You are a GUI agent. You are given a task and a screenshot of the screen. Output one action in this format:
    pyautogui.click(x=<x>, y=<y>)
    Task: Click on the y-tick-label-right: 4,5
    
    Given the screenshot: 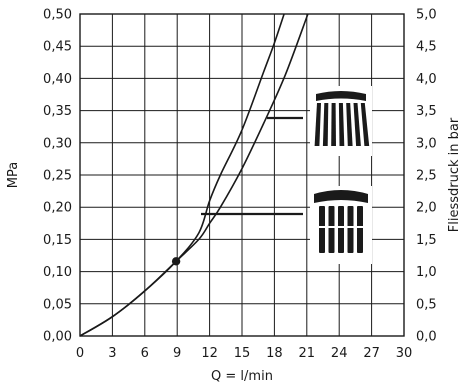 What is the action you would take?
    pyautogui.click(x=426, y=47)
    